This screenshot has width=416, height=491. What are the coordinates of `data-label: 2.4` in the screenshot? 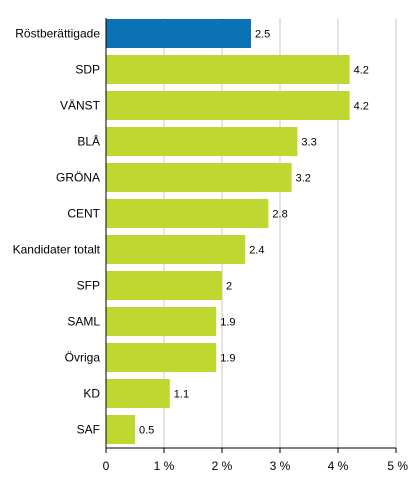 It's located at (256, 251).